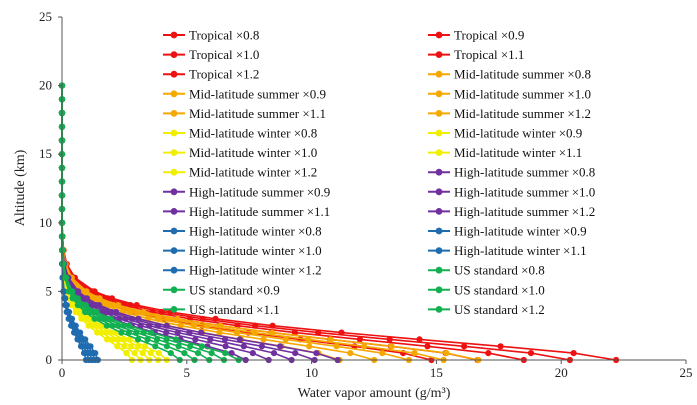  I want to click on legend-item-us-standard-x1-0: US standard ×1.0, so click(486, 289).